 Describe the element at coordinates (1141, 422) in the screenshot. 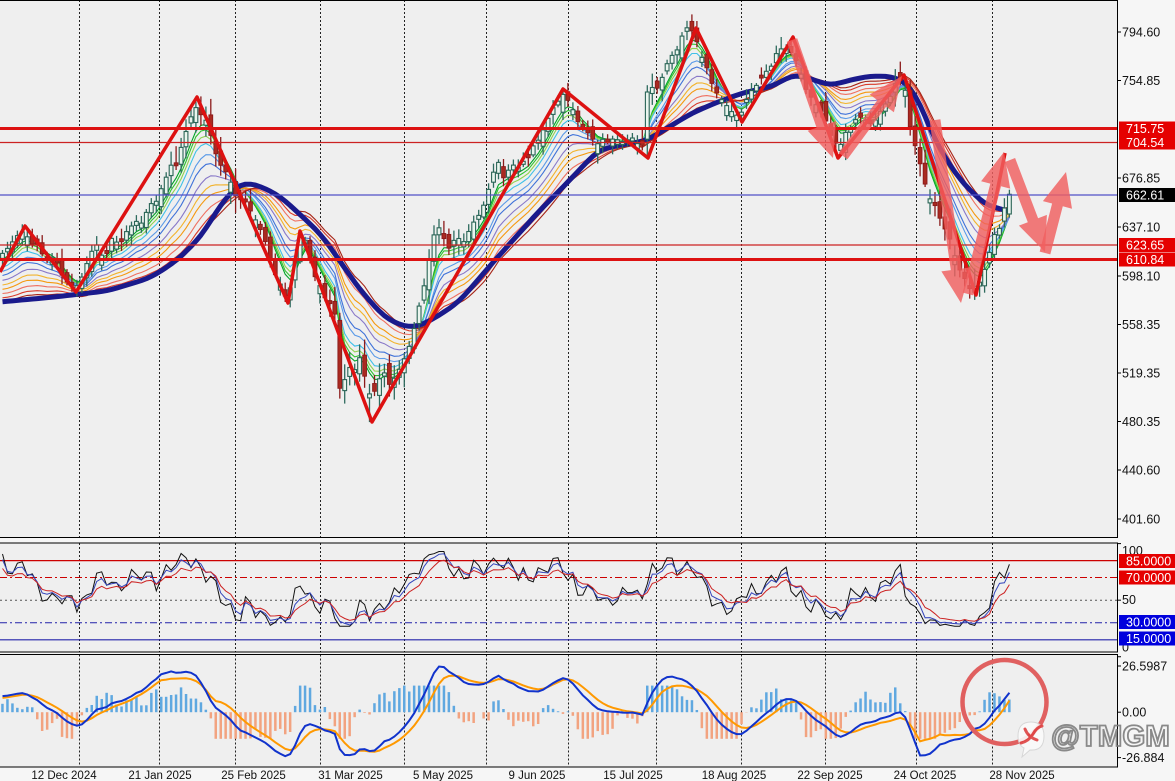

I see `svg-text: 480.35` at that location.